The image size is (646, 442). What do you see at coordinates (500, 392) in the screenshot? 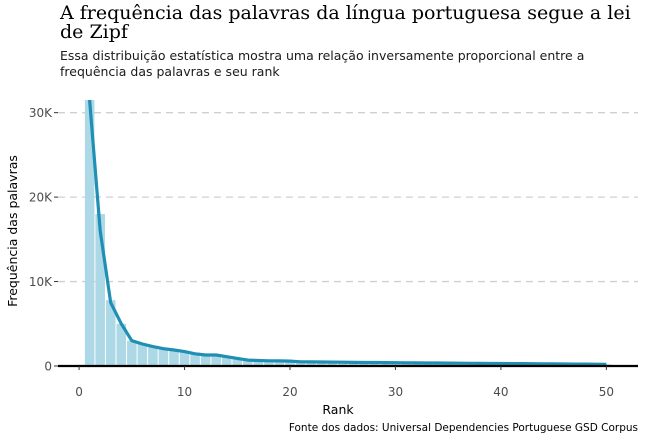
I see `x-tick-label: 40` at bounding box center [500, 392].